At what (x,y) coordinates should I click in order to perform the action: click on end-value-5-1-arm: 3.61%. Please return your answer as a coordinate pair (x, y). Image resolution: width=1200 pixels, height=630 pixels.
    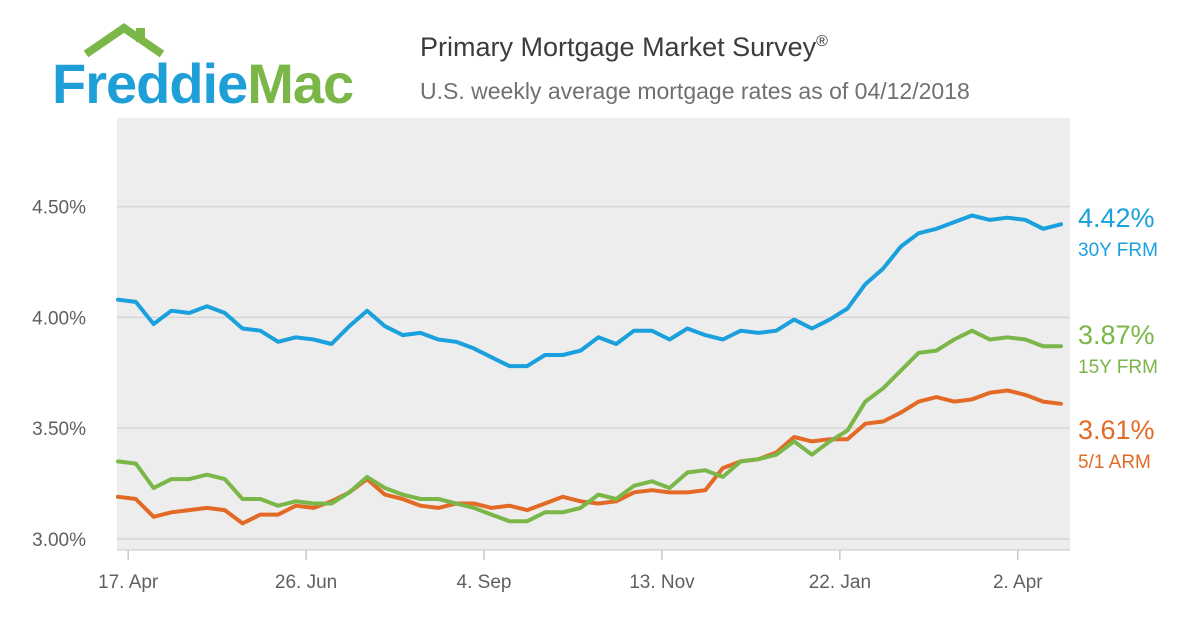
    Looking at the image, I should click on (1116, 430).